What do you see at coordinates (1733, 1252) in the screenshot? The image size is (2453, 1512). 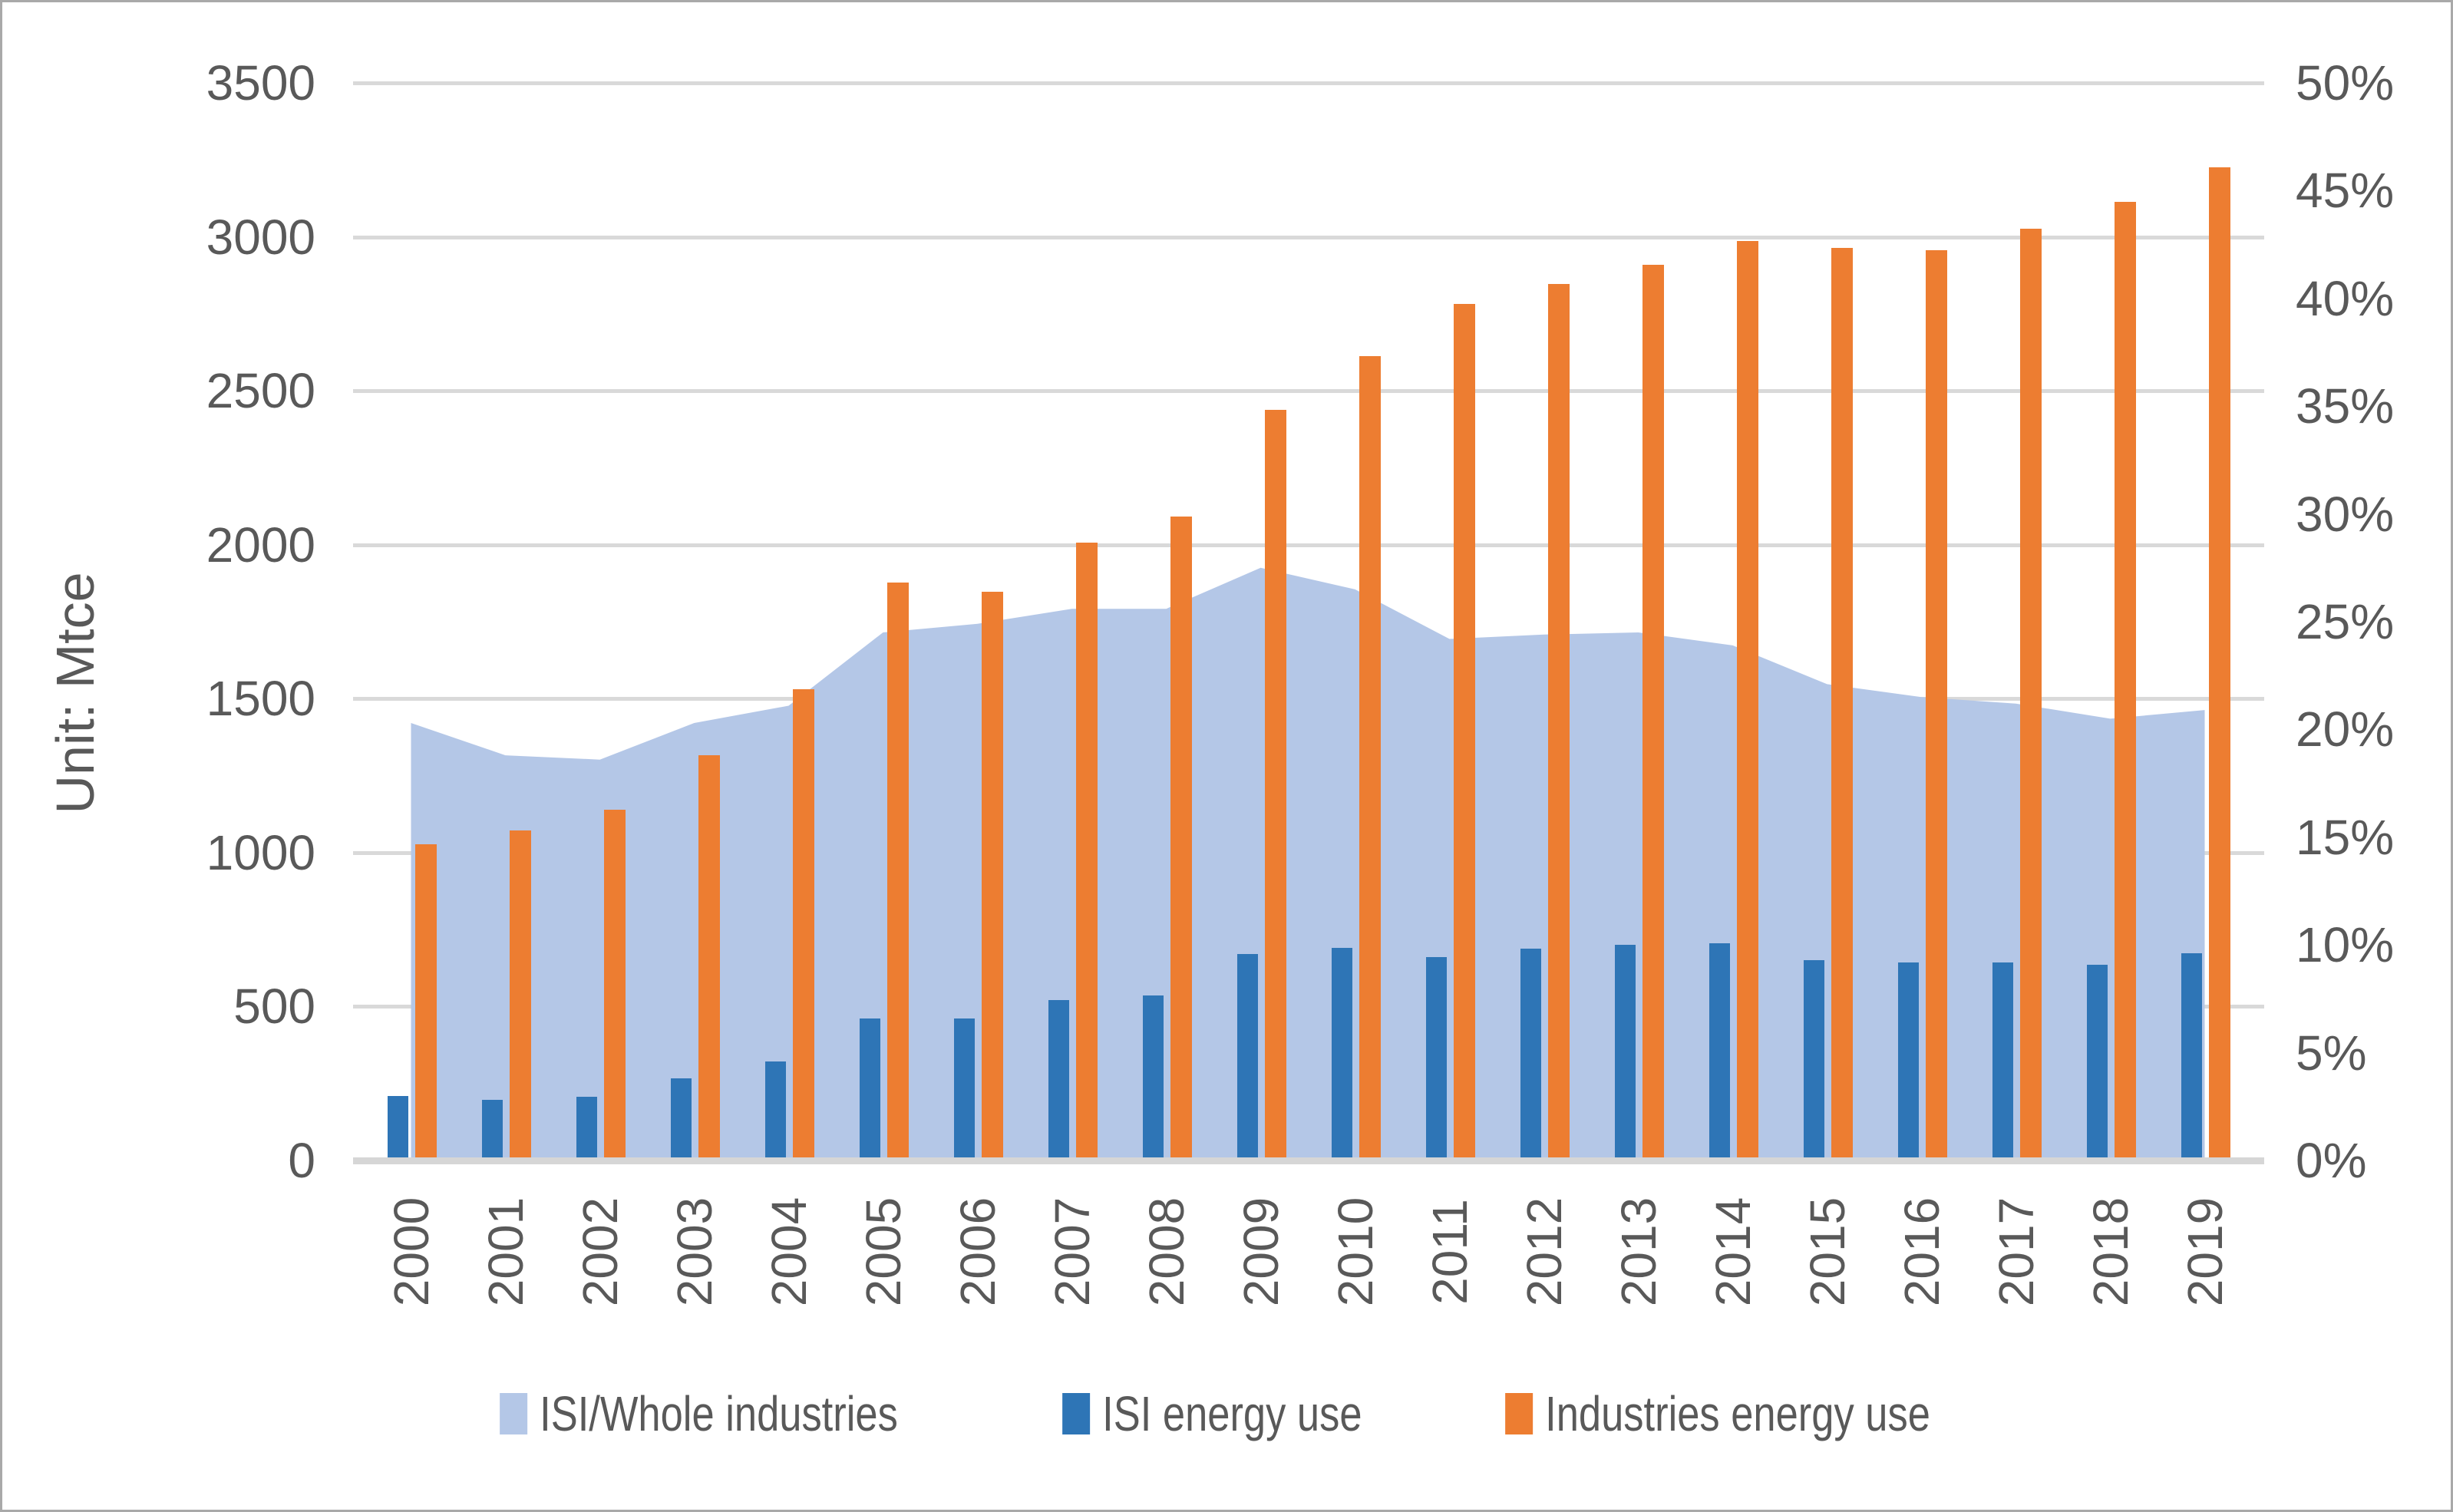 I see `year-label-2014: 2014` at bounding box center [1733, 1252].